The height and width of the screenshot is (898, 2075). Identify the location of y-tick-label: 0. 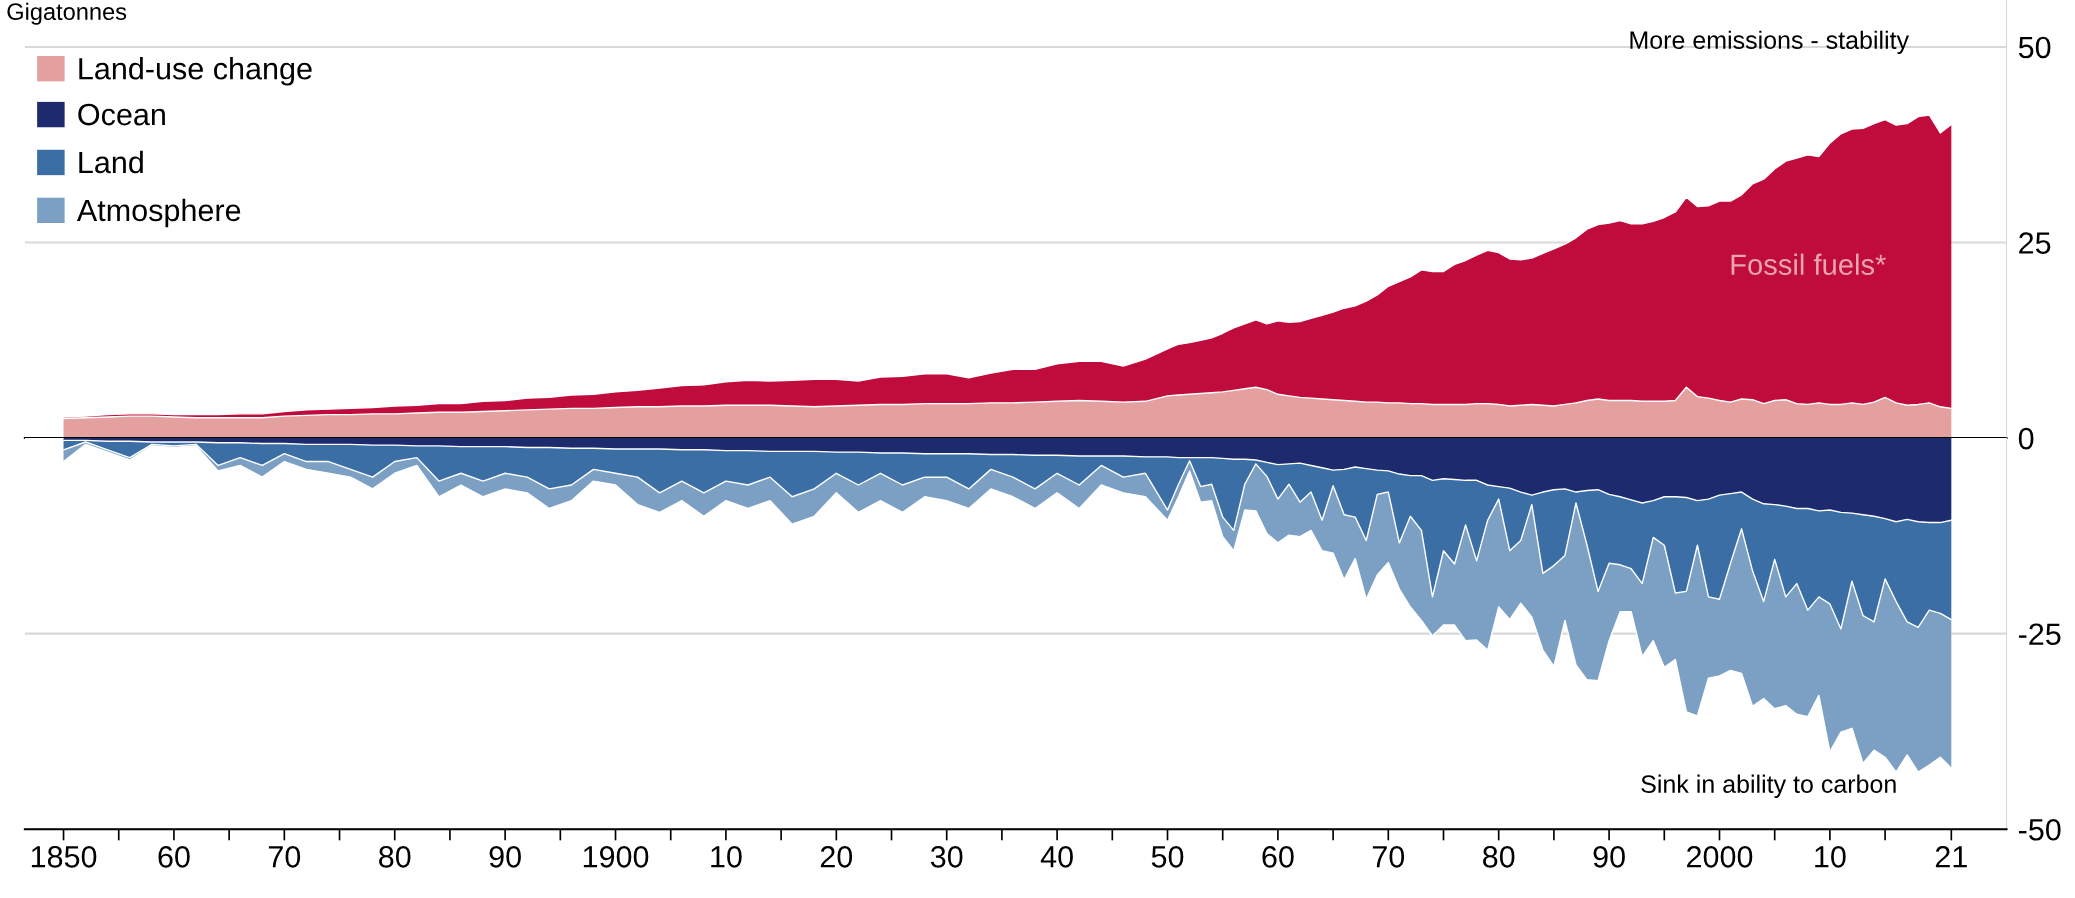
(2026, 438).